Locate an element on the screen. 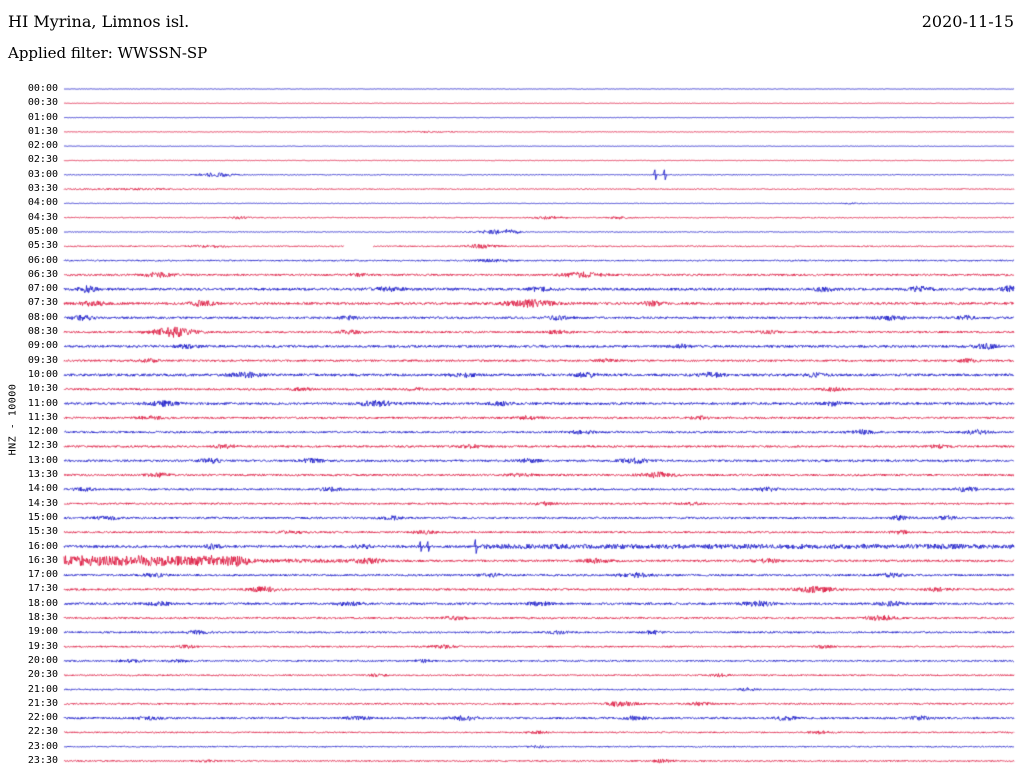 This screenshot has height=780, width=1024. time-label: 05:00 is located at coordinates (42, 231).